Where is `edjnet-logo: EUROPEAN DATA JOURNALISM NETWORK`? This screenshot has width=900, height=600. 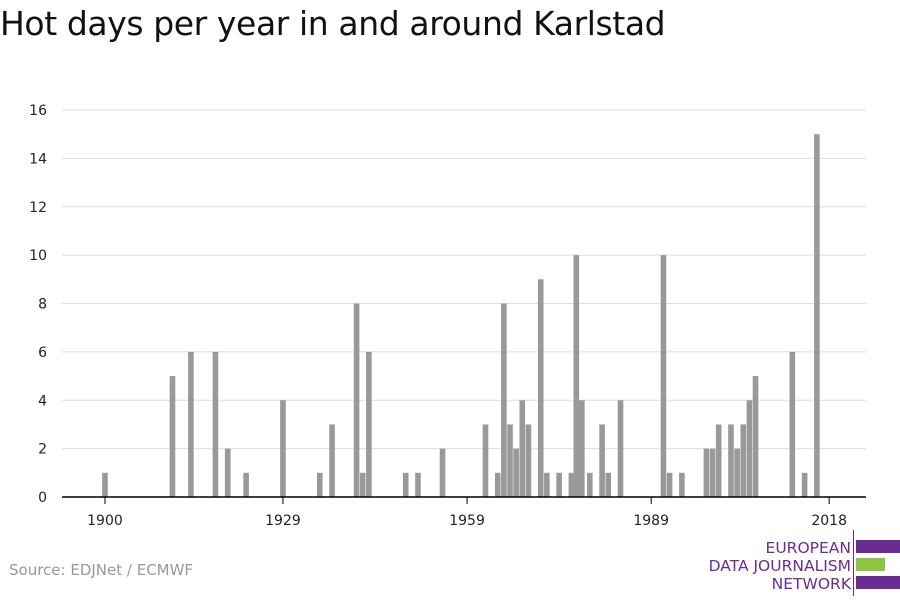 edjnet-logo: EUROPEAN DATA JOURNALISM NETWORK is located at coordinates (798, 565).